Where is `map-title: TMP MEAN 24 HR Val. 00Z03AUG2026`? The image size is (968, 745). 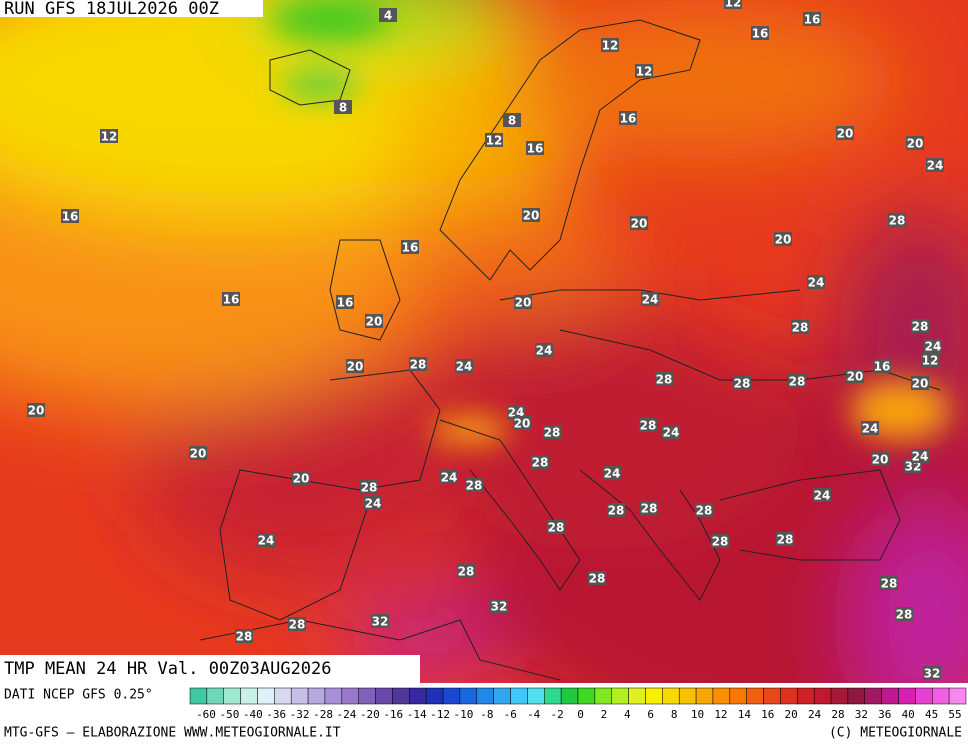
map-title: TMP MEAN 24 HR Val. 00Z03AUG2026 is located at coordinates (168, 669).